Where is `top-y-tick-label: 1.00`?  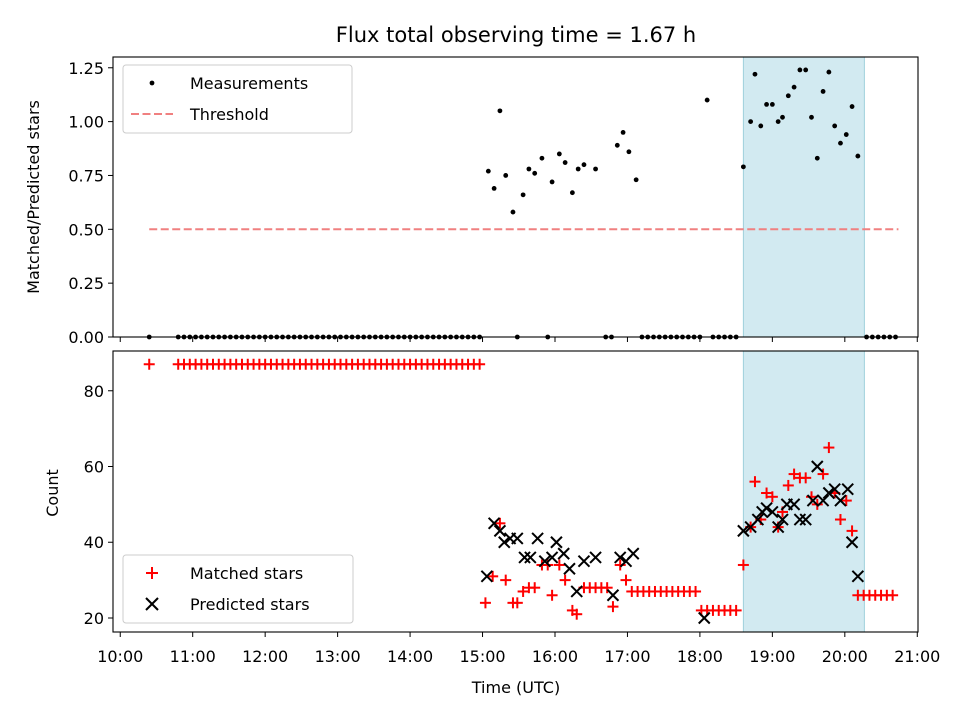
top-y-tick-label: 1.00 is located at coordinates (86, 122).